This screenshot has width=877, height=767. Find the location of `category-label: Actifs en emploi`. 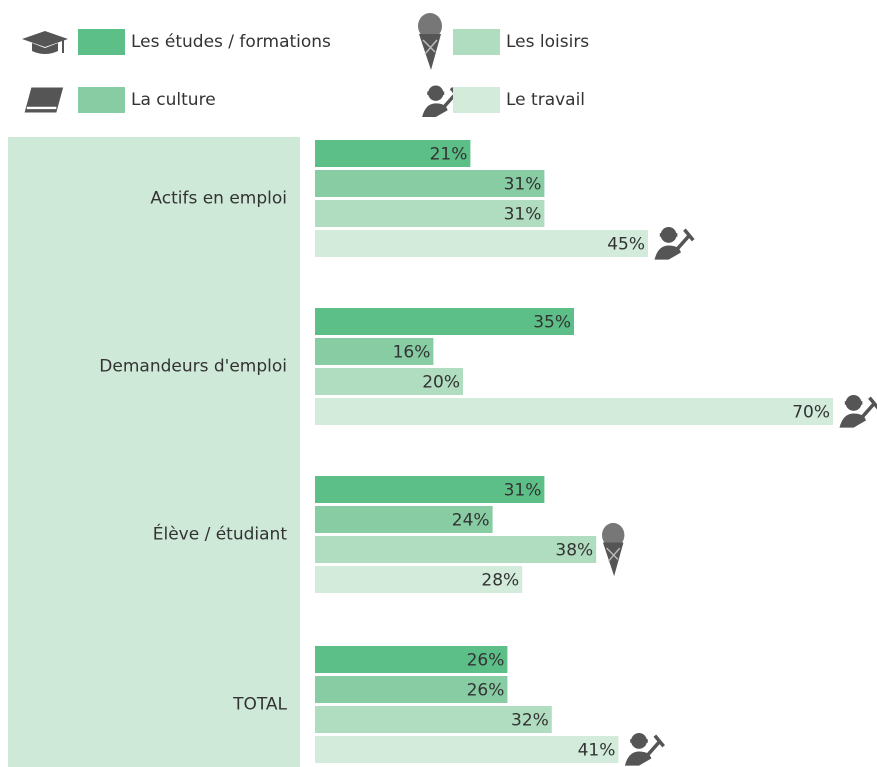

category-label: Actifs en emploi is located at coordinates (218, 199).